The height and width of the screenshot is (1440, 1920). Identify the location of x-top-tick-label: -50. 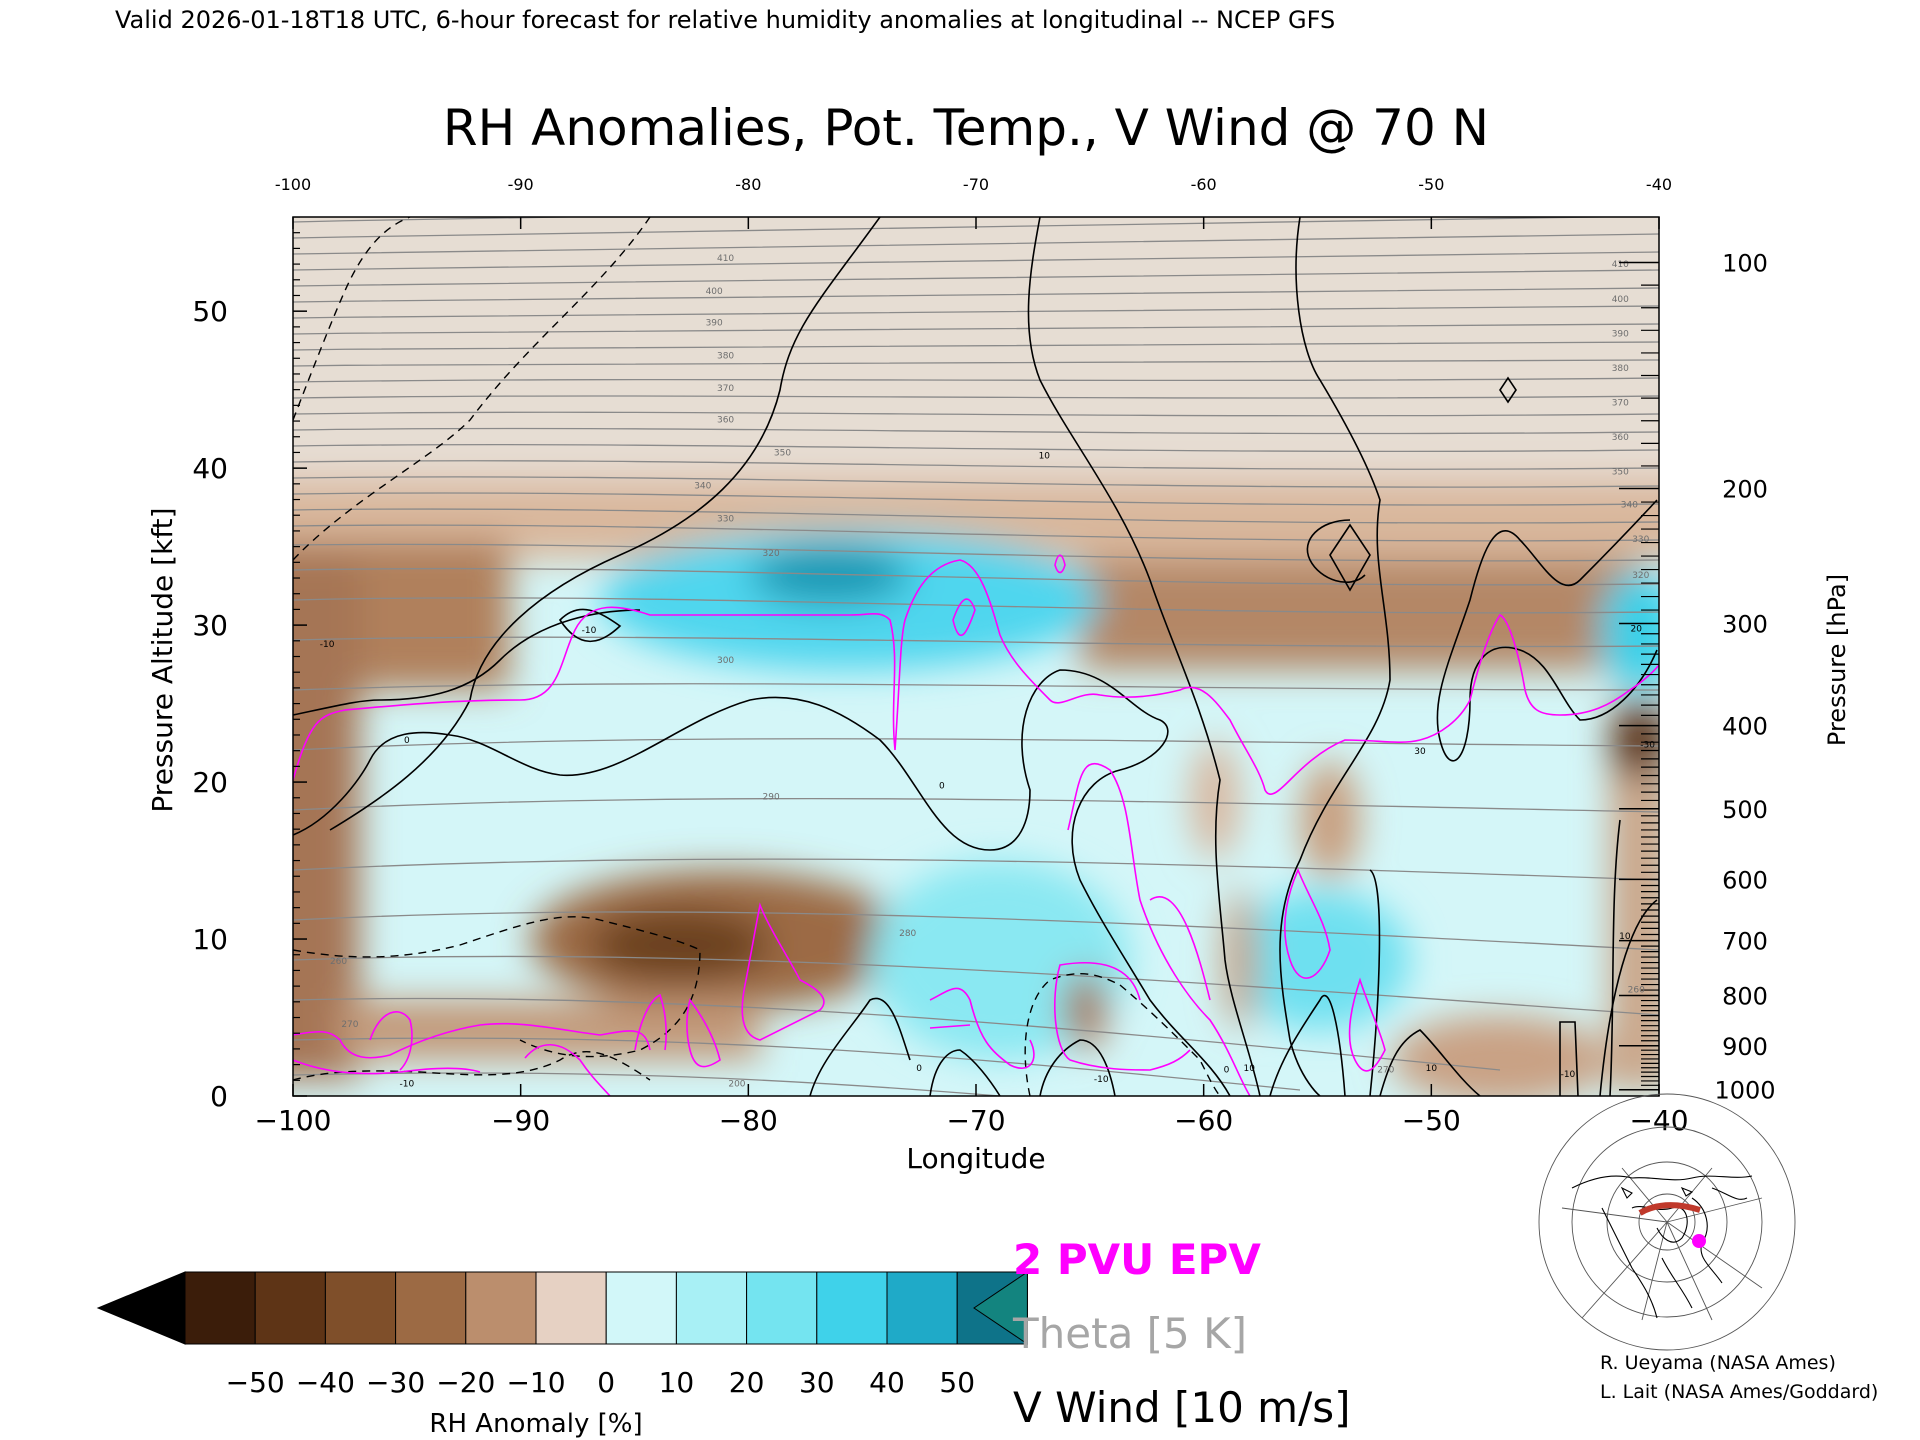
(1431, 184).